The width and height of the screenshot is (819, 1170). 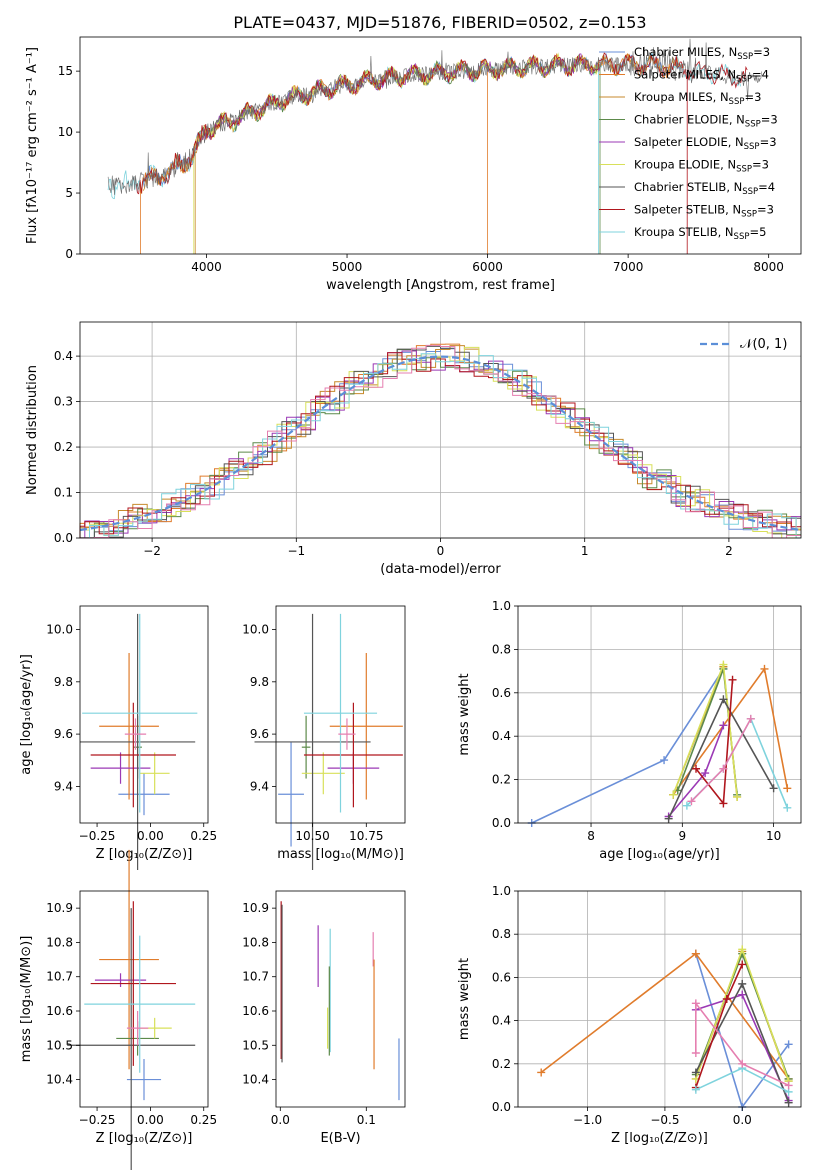 I want to click on legend-label: 𝒩(0, 1), so click(x=763, y=344).